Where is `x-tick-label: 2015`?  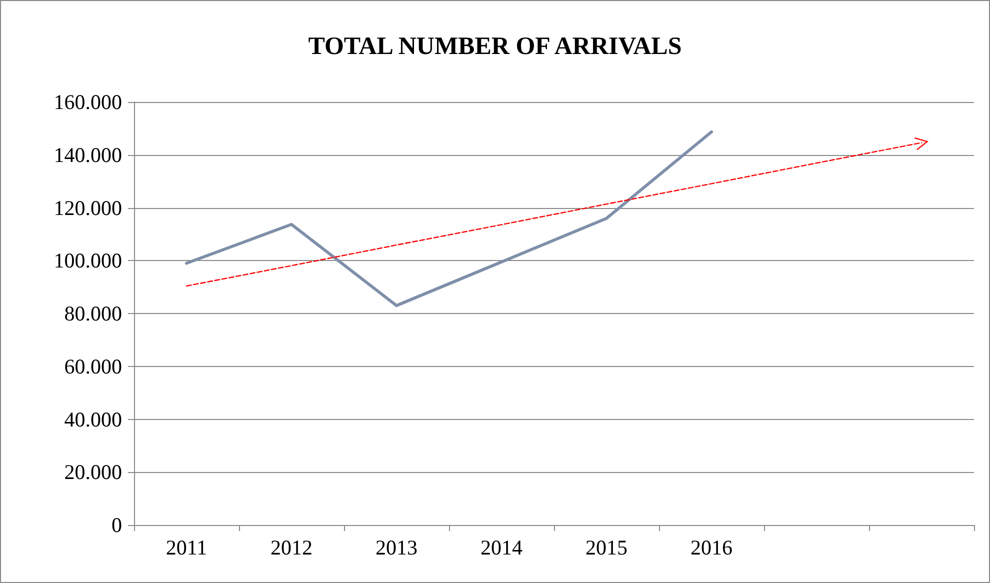
x-tick-label: 2015 is located at coordinates (607, 548).